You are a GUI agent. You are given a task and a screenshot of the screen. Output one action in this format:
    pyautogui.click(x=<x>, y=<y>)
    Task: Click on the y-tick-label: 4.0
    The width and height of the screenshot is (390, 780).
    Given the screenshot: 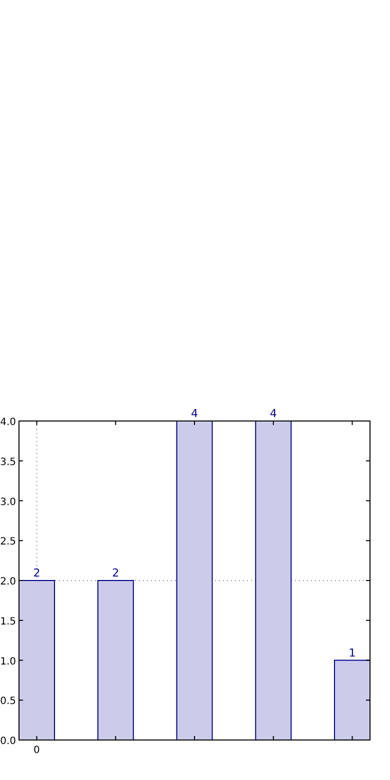 What is the action you would take?
    pyautogui.click(x=8, y=422)
    